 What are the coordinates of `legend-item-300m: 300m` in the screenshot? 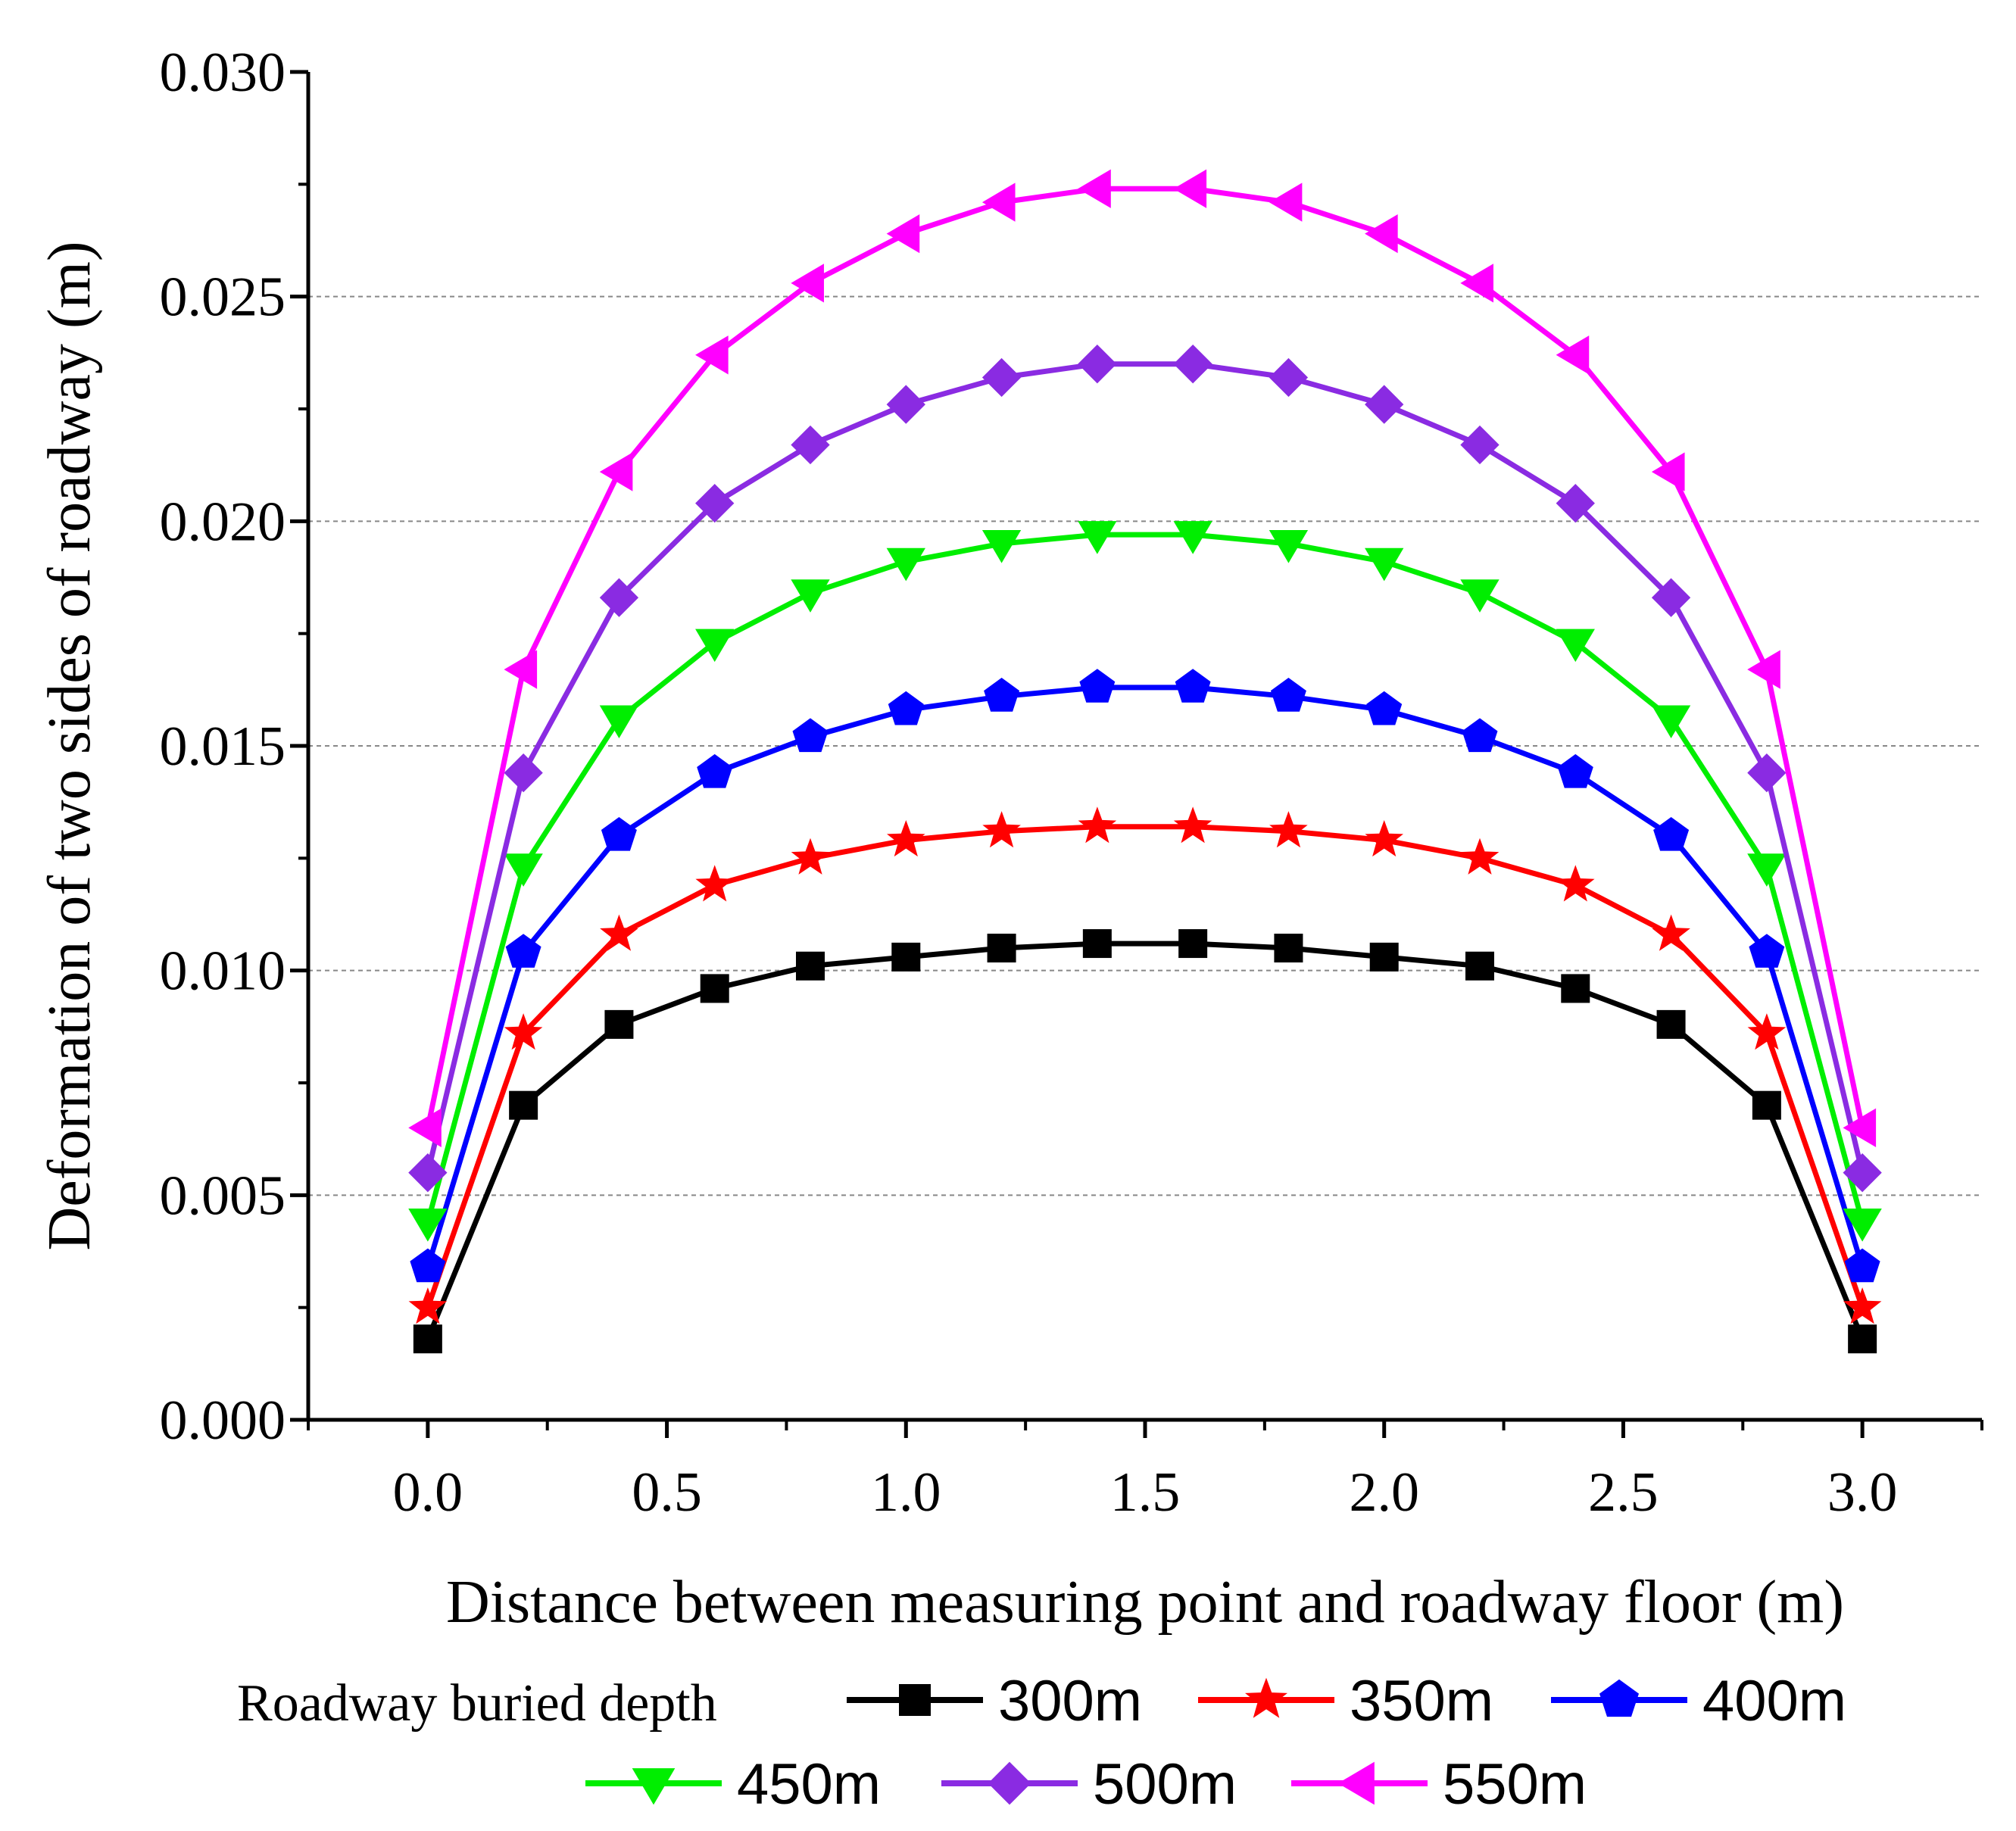 It's located at (994, 1701).